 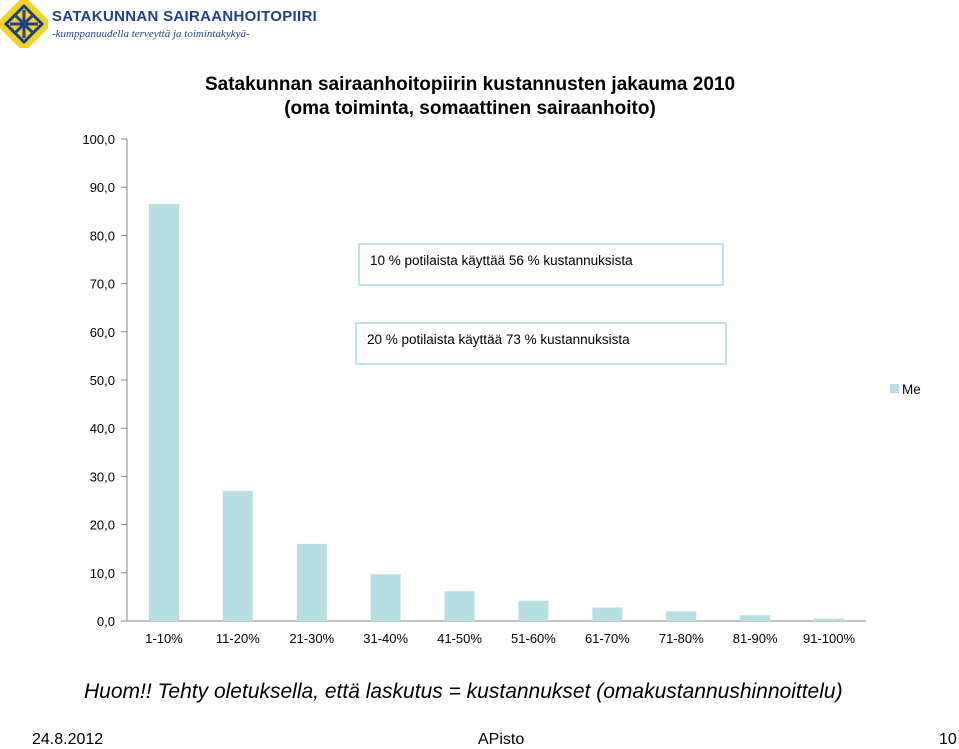 What do you see at coordinates (311, 638) in the screenshot?
I see `x-tick-label: 21-30%` at bounding box center [311, 638].